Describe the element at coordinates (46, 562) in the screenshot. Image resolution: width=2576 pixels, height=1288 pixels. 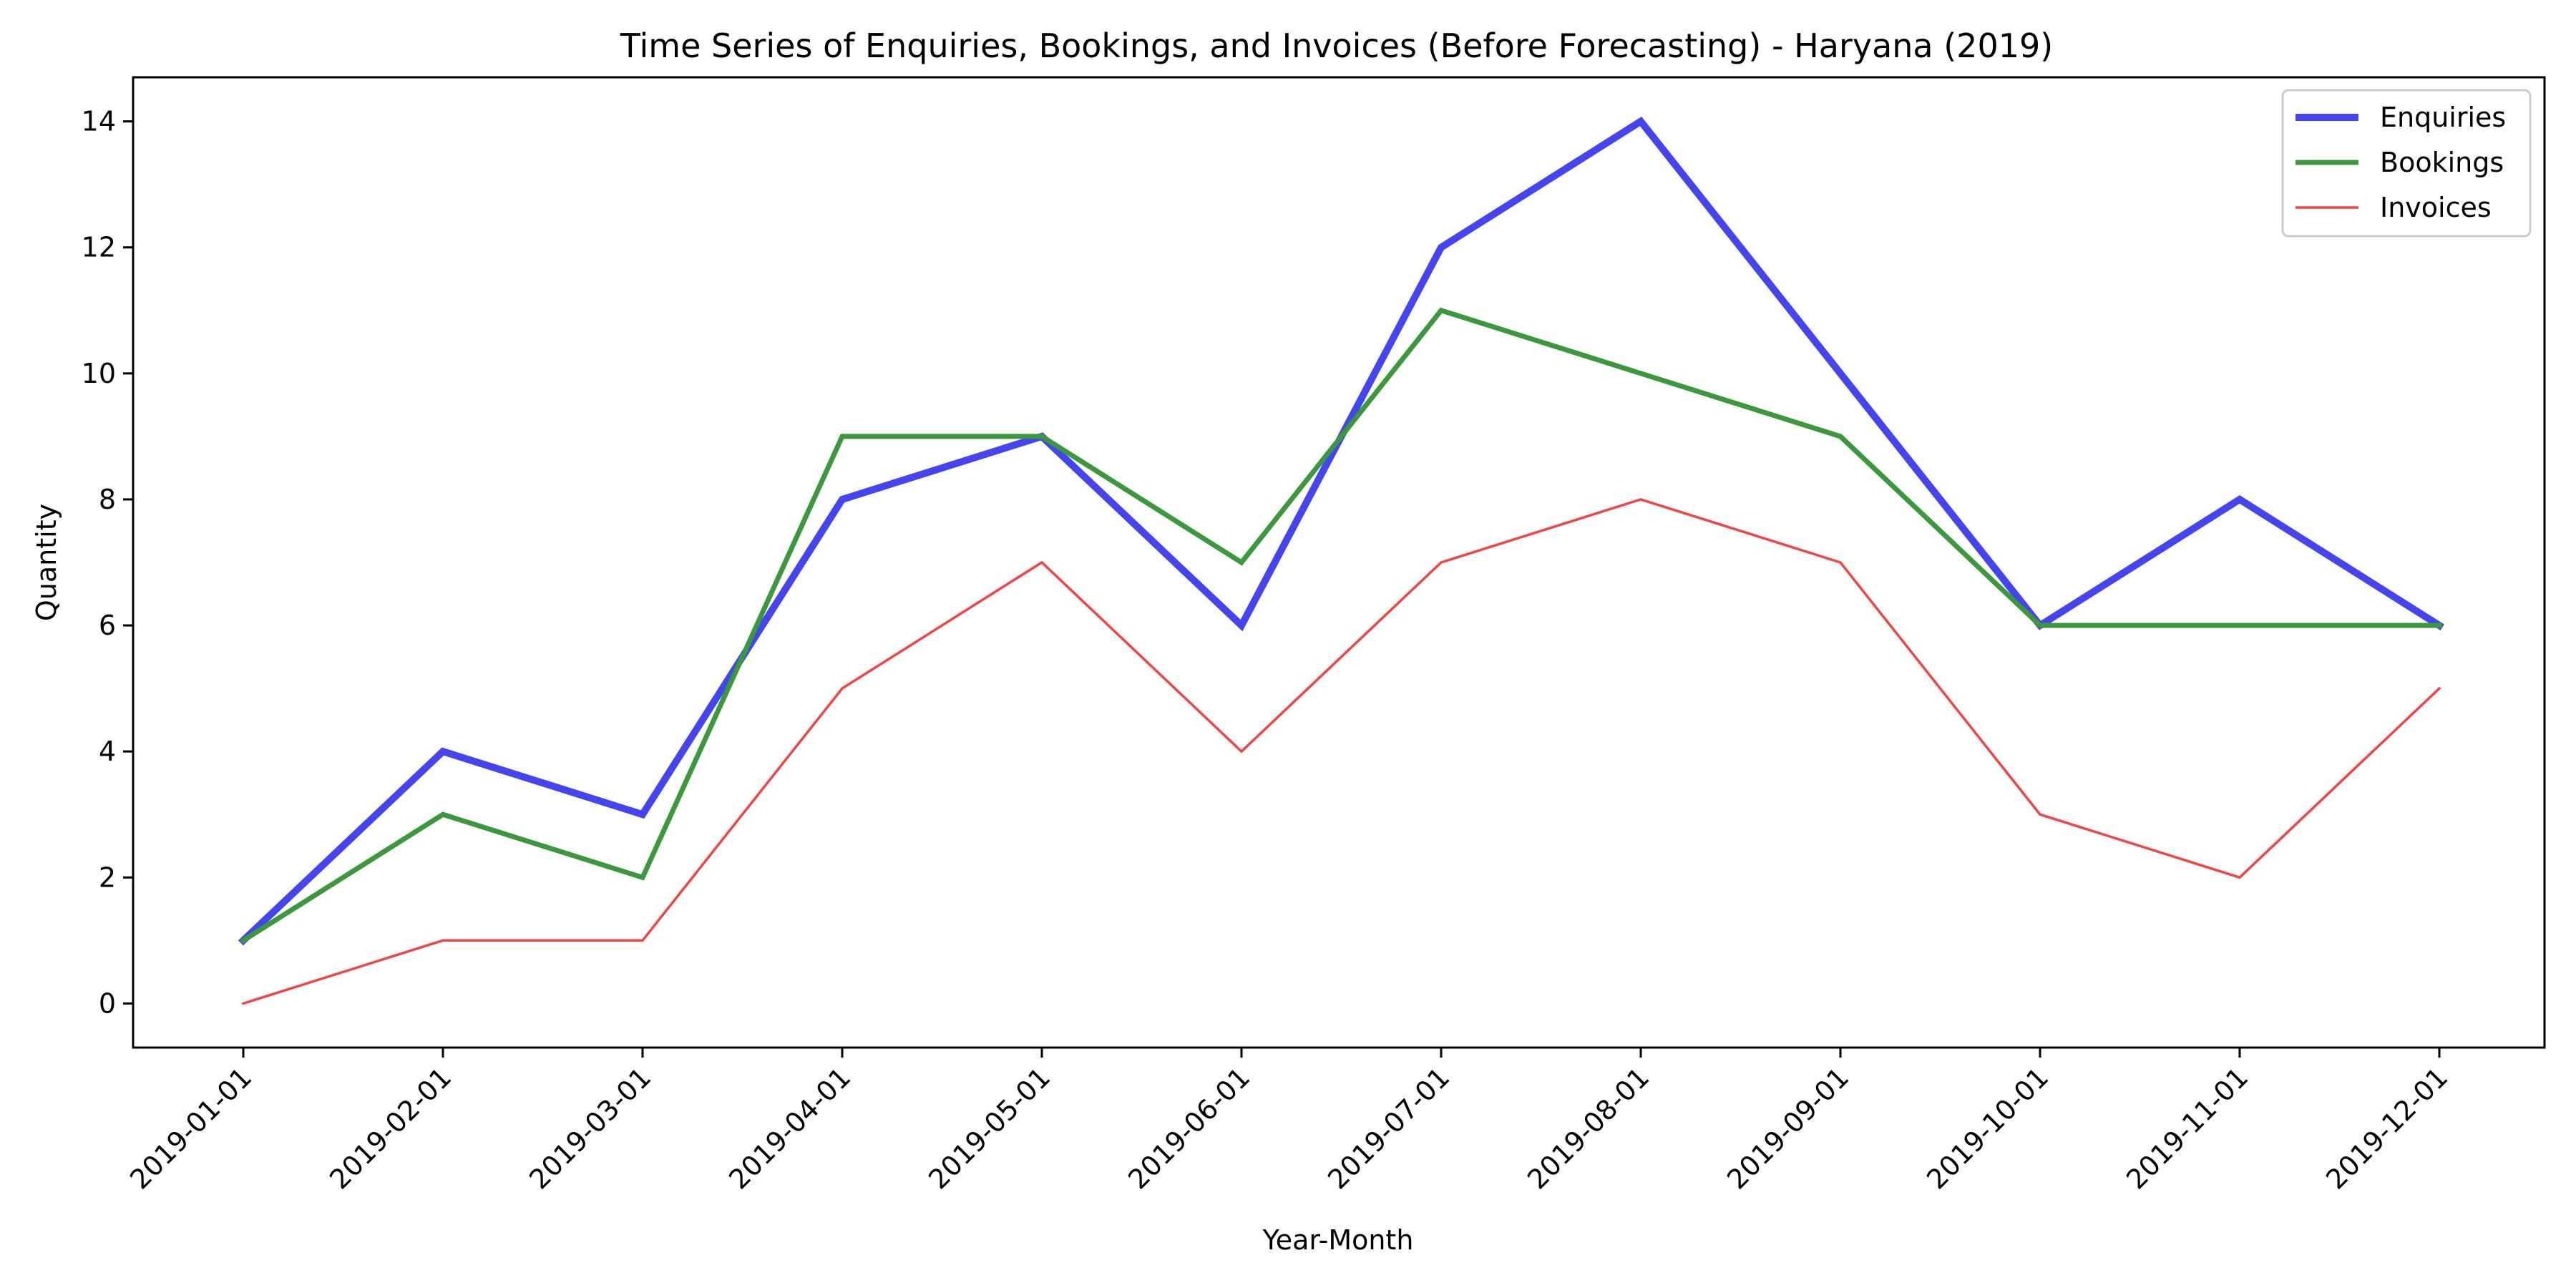
I see `y-axis-title: Quantity` at that location.